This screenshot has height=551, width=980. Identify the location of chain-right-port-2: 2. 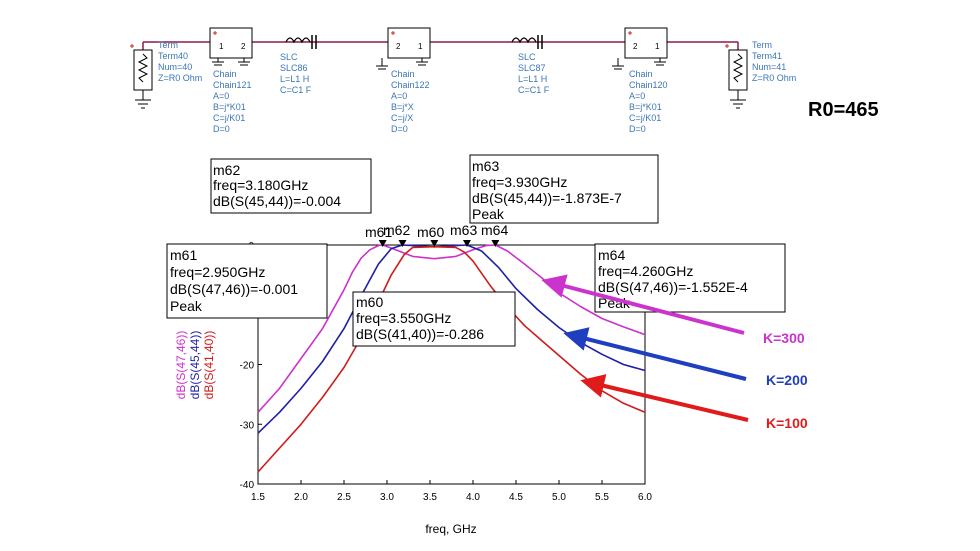
(635, 46).